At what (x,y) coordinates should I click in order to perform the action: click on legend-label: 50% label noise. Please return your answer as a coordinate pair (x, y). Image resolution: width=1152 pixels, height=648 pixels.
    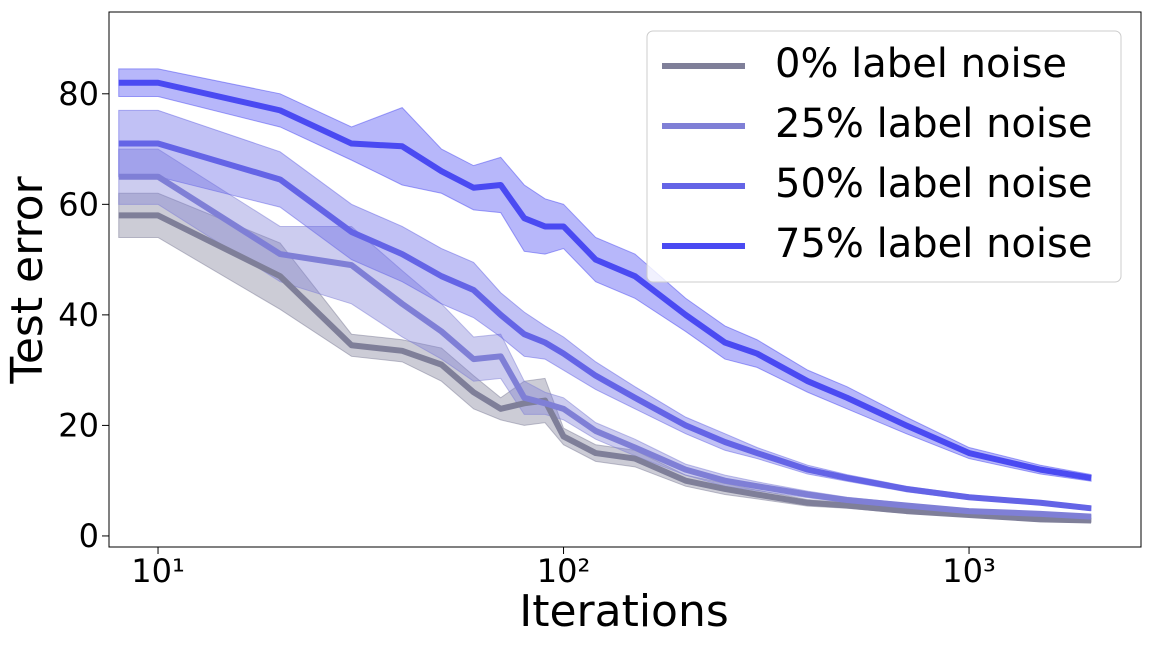
    Looking at the image, I should click on (933, 184).